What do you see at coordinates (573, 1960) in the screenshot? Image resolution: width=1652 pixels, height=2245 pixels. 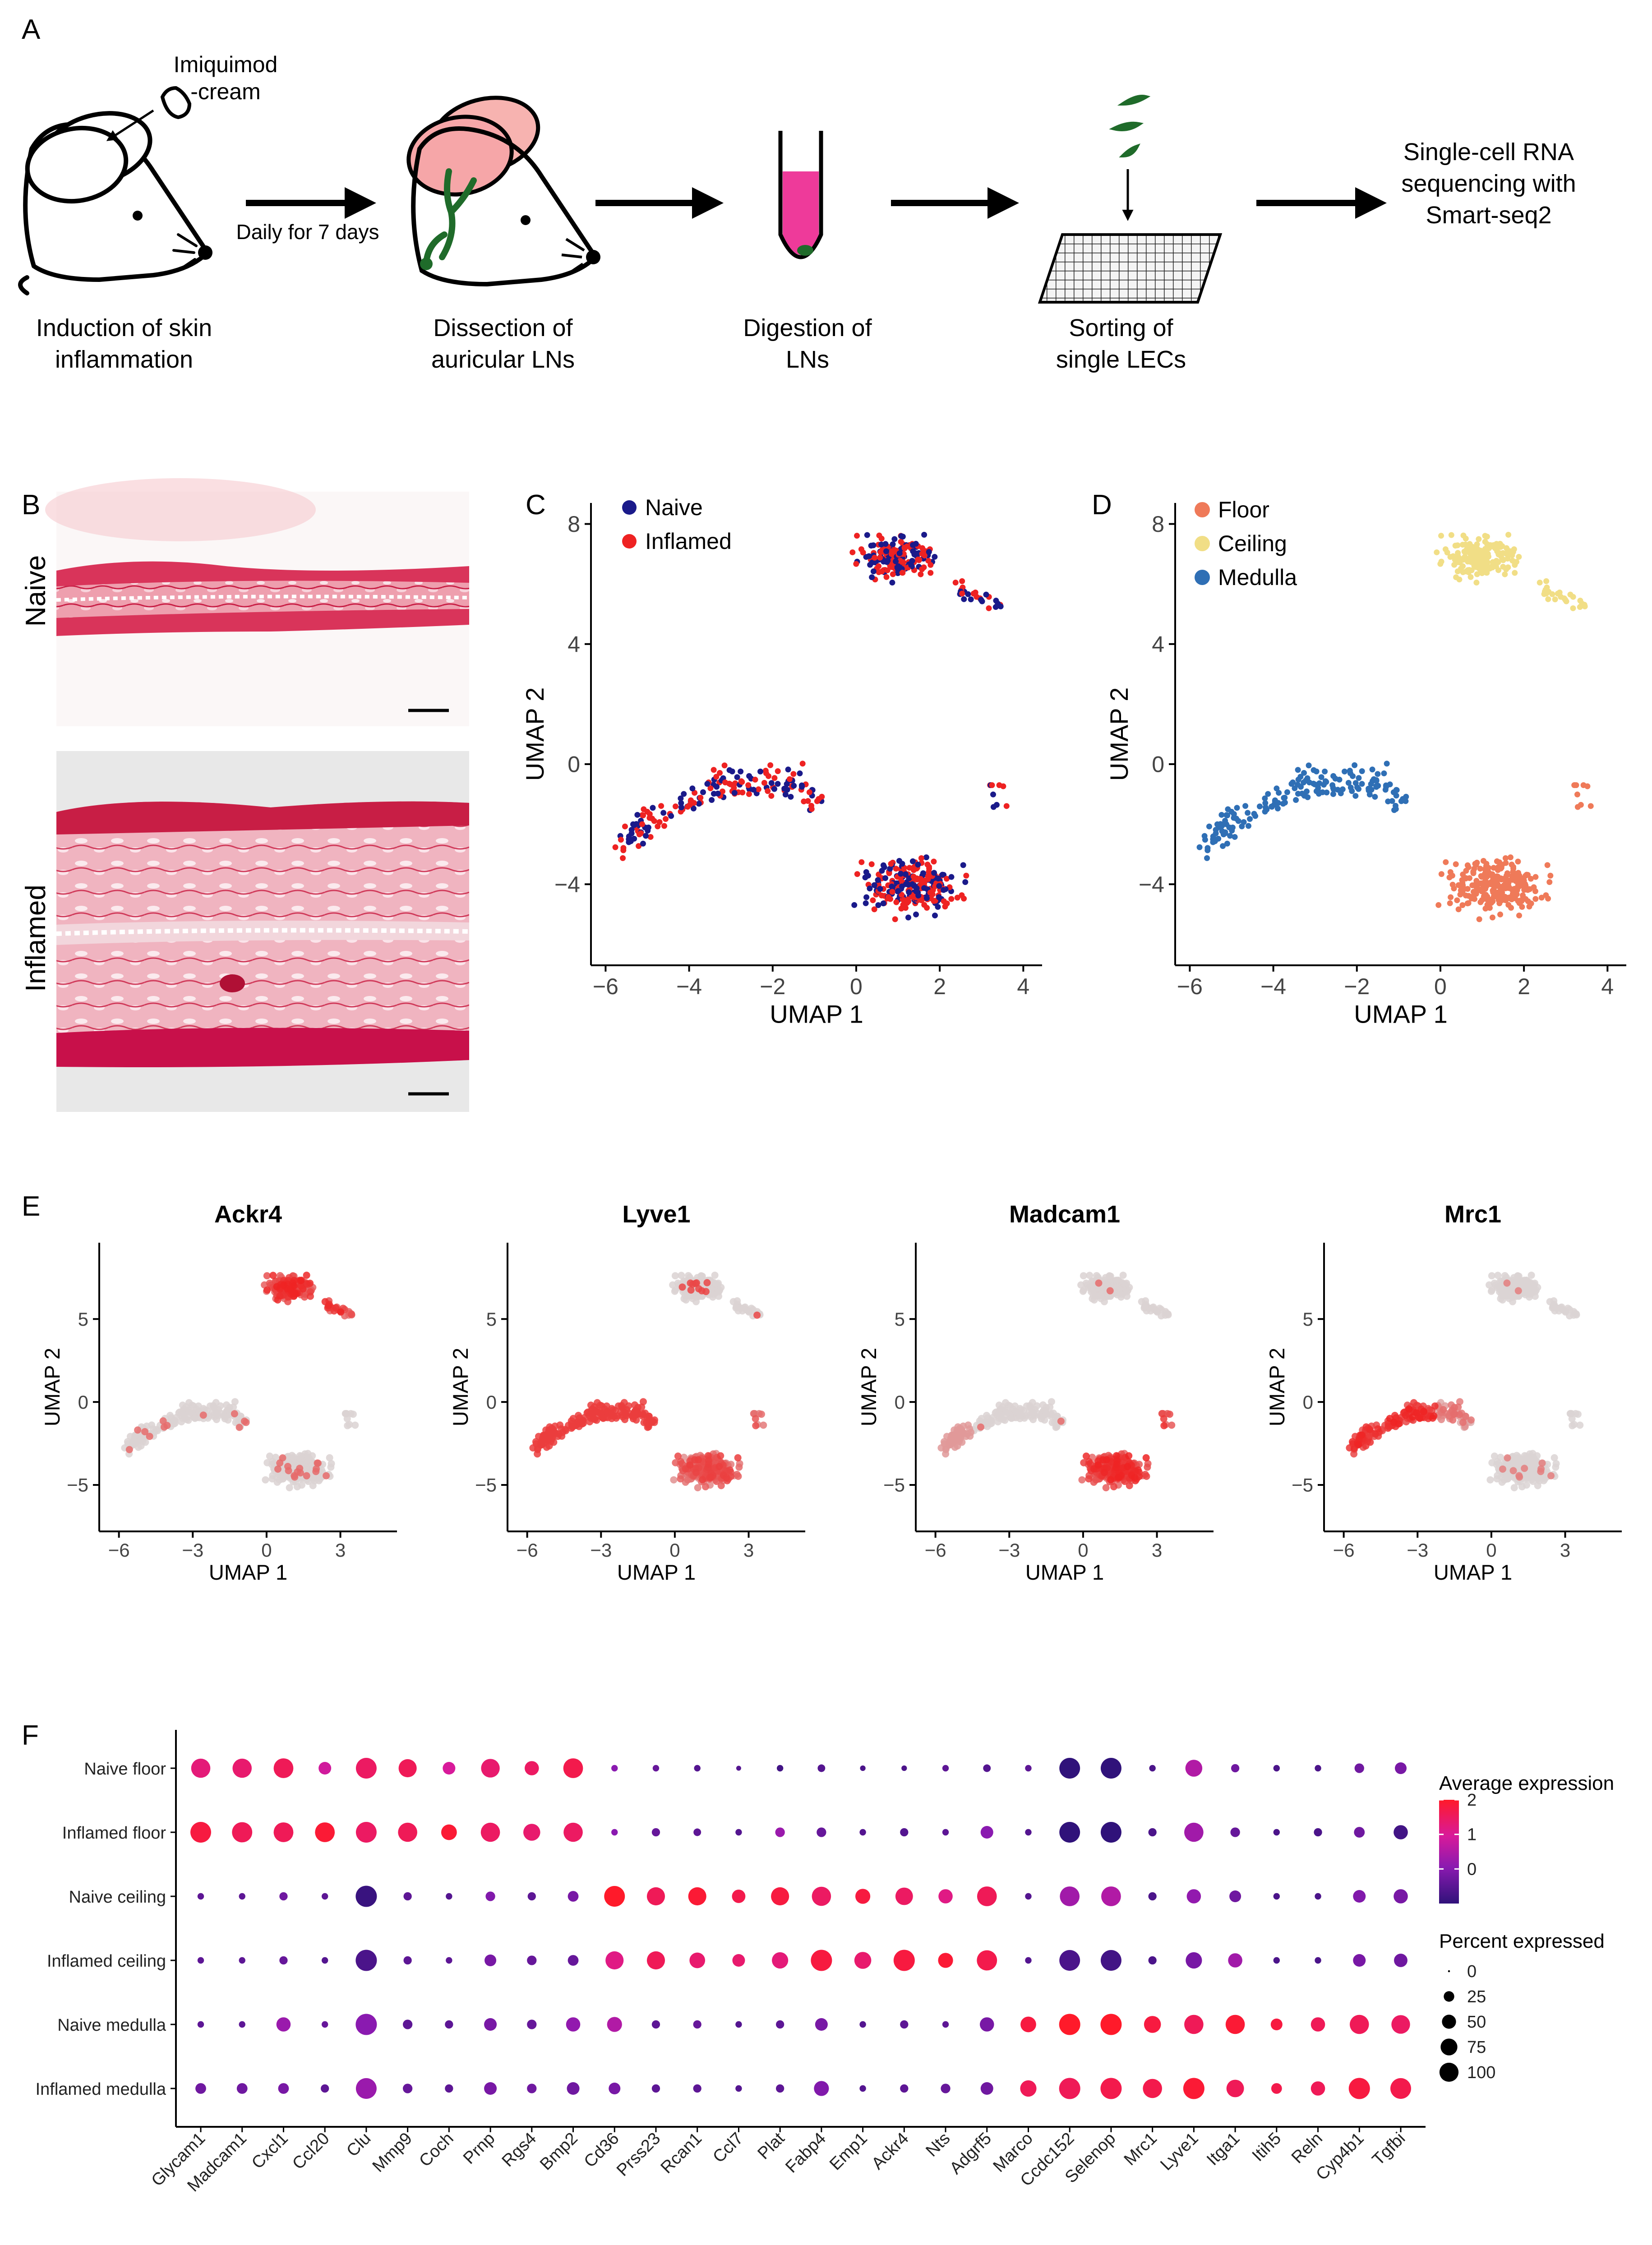 I see `dot-bmp2` at bounding box center [573, 1960].